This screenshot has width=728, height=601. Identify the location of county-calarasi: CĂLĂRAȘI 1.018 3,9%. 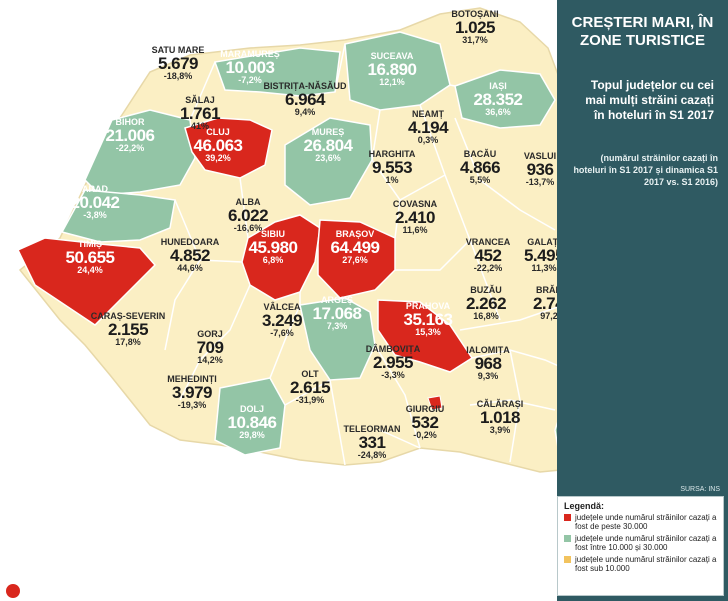
(500, 417).